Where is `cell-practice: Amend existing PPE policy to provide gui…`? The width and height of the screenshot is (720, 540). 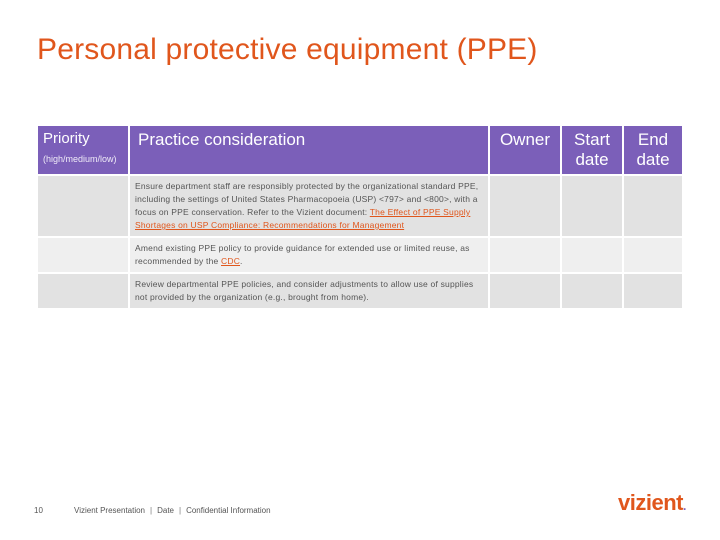 cell-practice: Amend existing PPE policy to provide gui… is located at coordinates (309, 255).